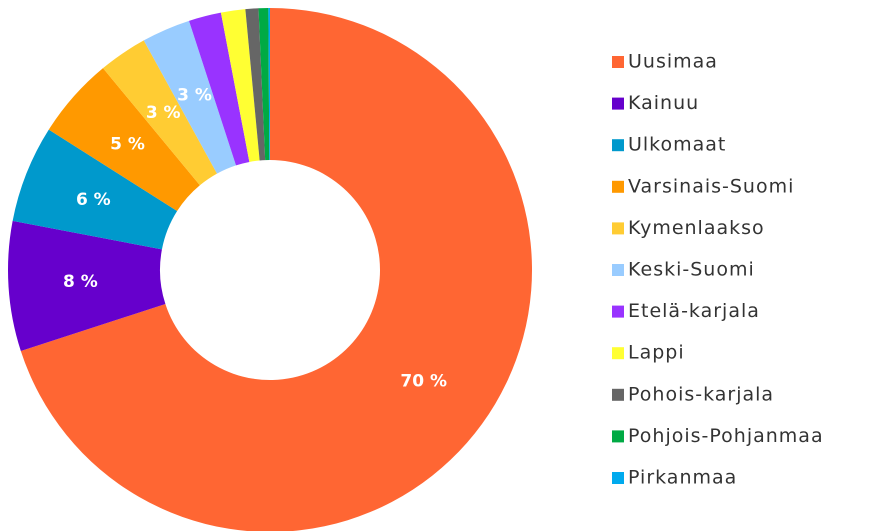 Image resolution: width=881 pixels, height=531 pixels. What do you see at coordinates (93, 200) in the screenshot?
I see `data-label: 6 %` at bounding box center [93, 200].